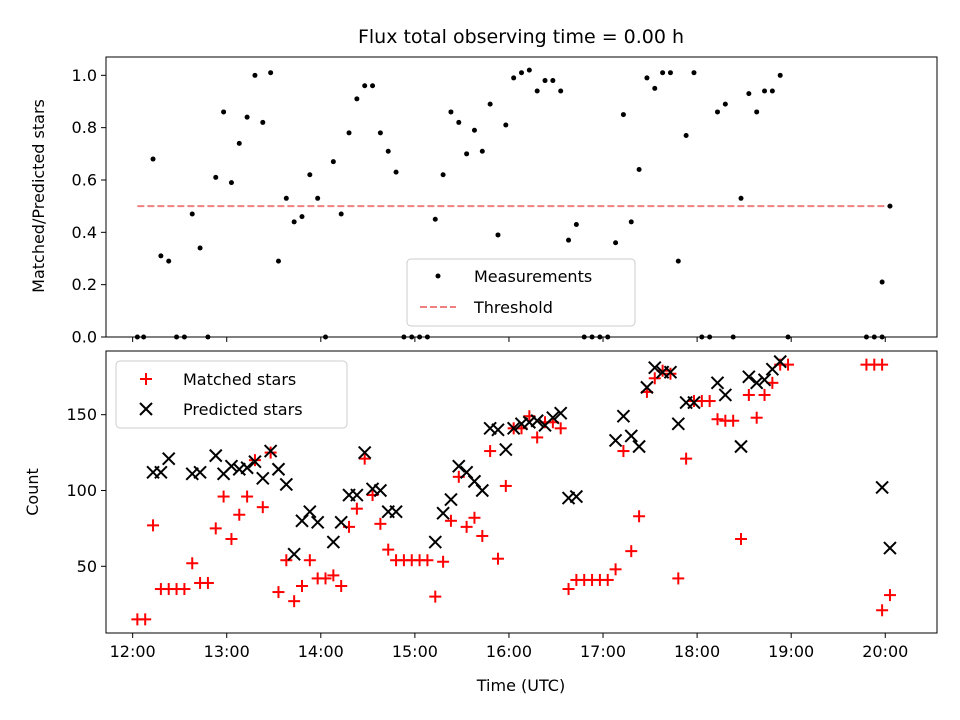 The height and width of the screenshot is (720, 960). I want to click on bottom-x-tick-label: 14:00, so click(321, 651).